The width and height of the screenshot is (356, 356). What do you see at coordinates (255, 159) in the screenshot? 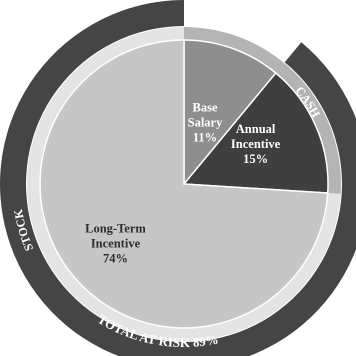
I see `slice-value-label: 15%` at bounding box center [255, 159].